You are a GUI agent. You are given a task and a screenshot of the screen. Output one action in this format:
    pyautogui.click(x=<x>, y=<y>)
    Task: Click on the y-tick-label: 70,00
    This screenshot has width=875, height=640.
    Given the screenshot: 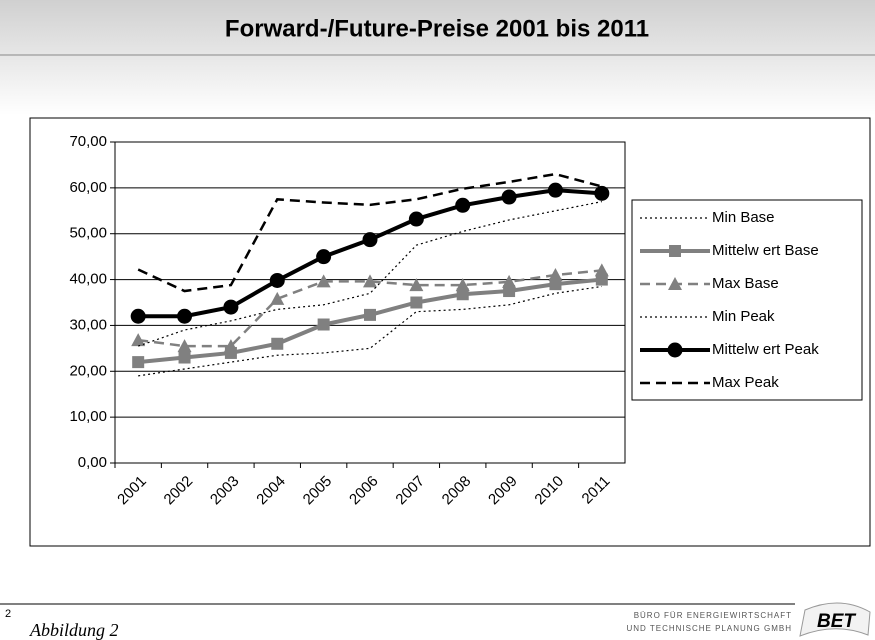 What is the action you would take?
    pyautogui.click(x=88, y=141)
    